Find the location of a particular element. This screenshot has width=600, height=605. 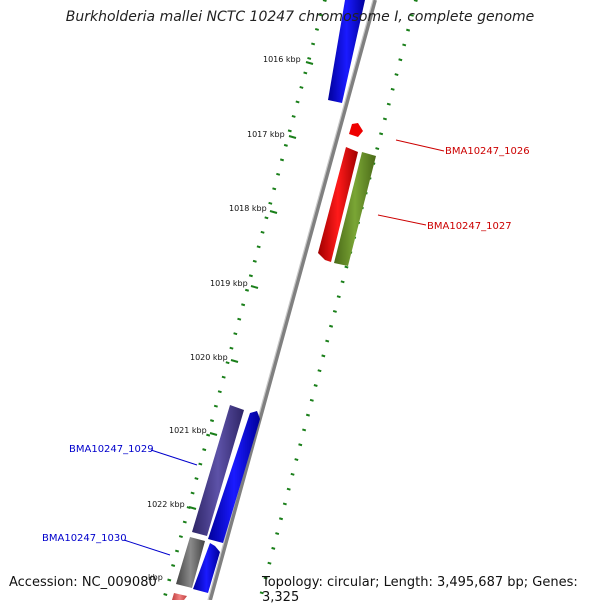

tick-label-1019: 1019 kbp is located at coordinates (229, 283).